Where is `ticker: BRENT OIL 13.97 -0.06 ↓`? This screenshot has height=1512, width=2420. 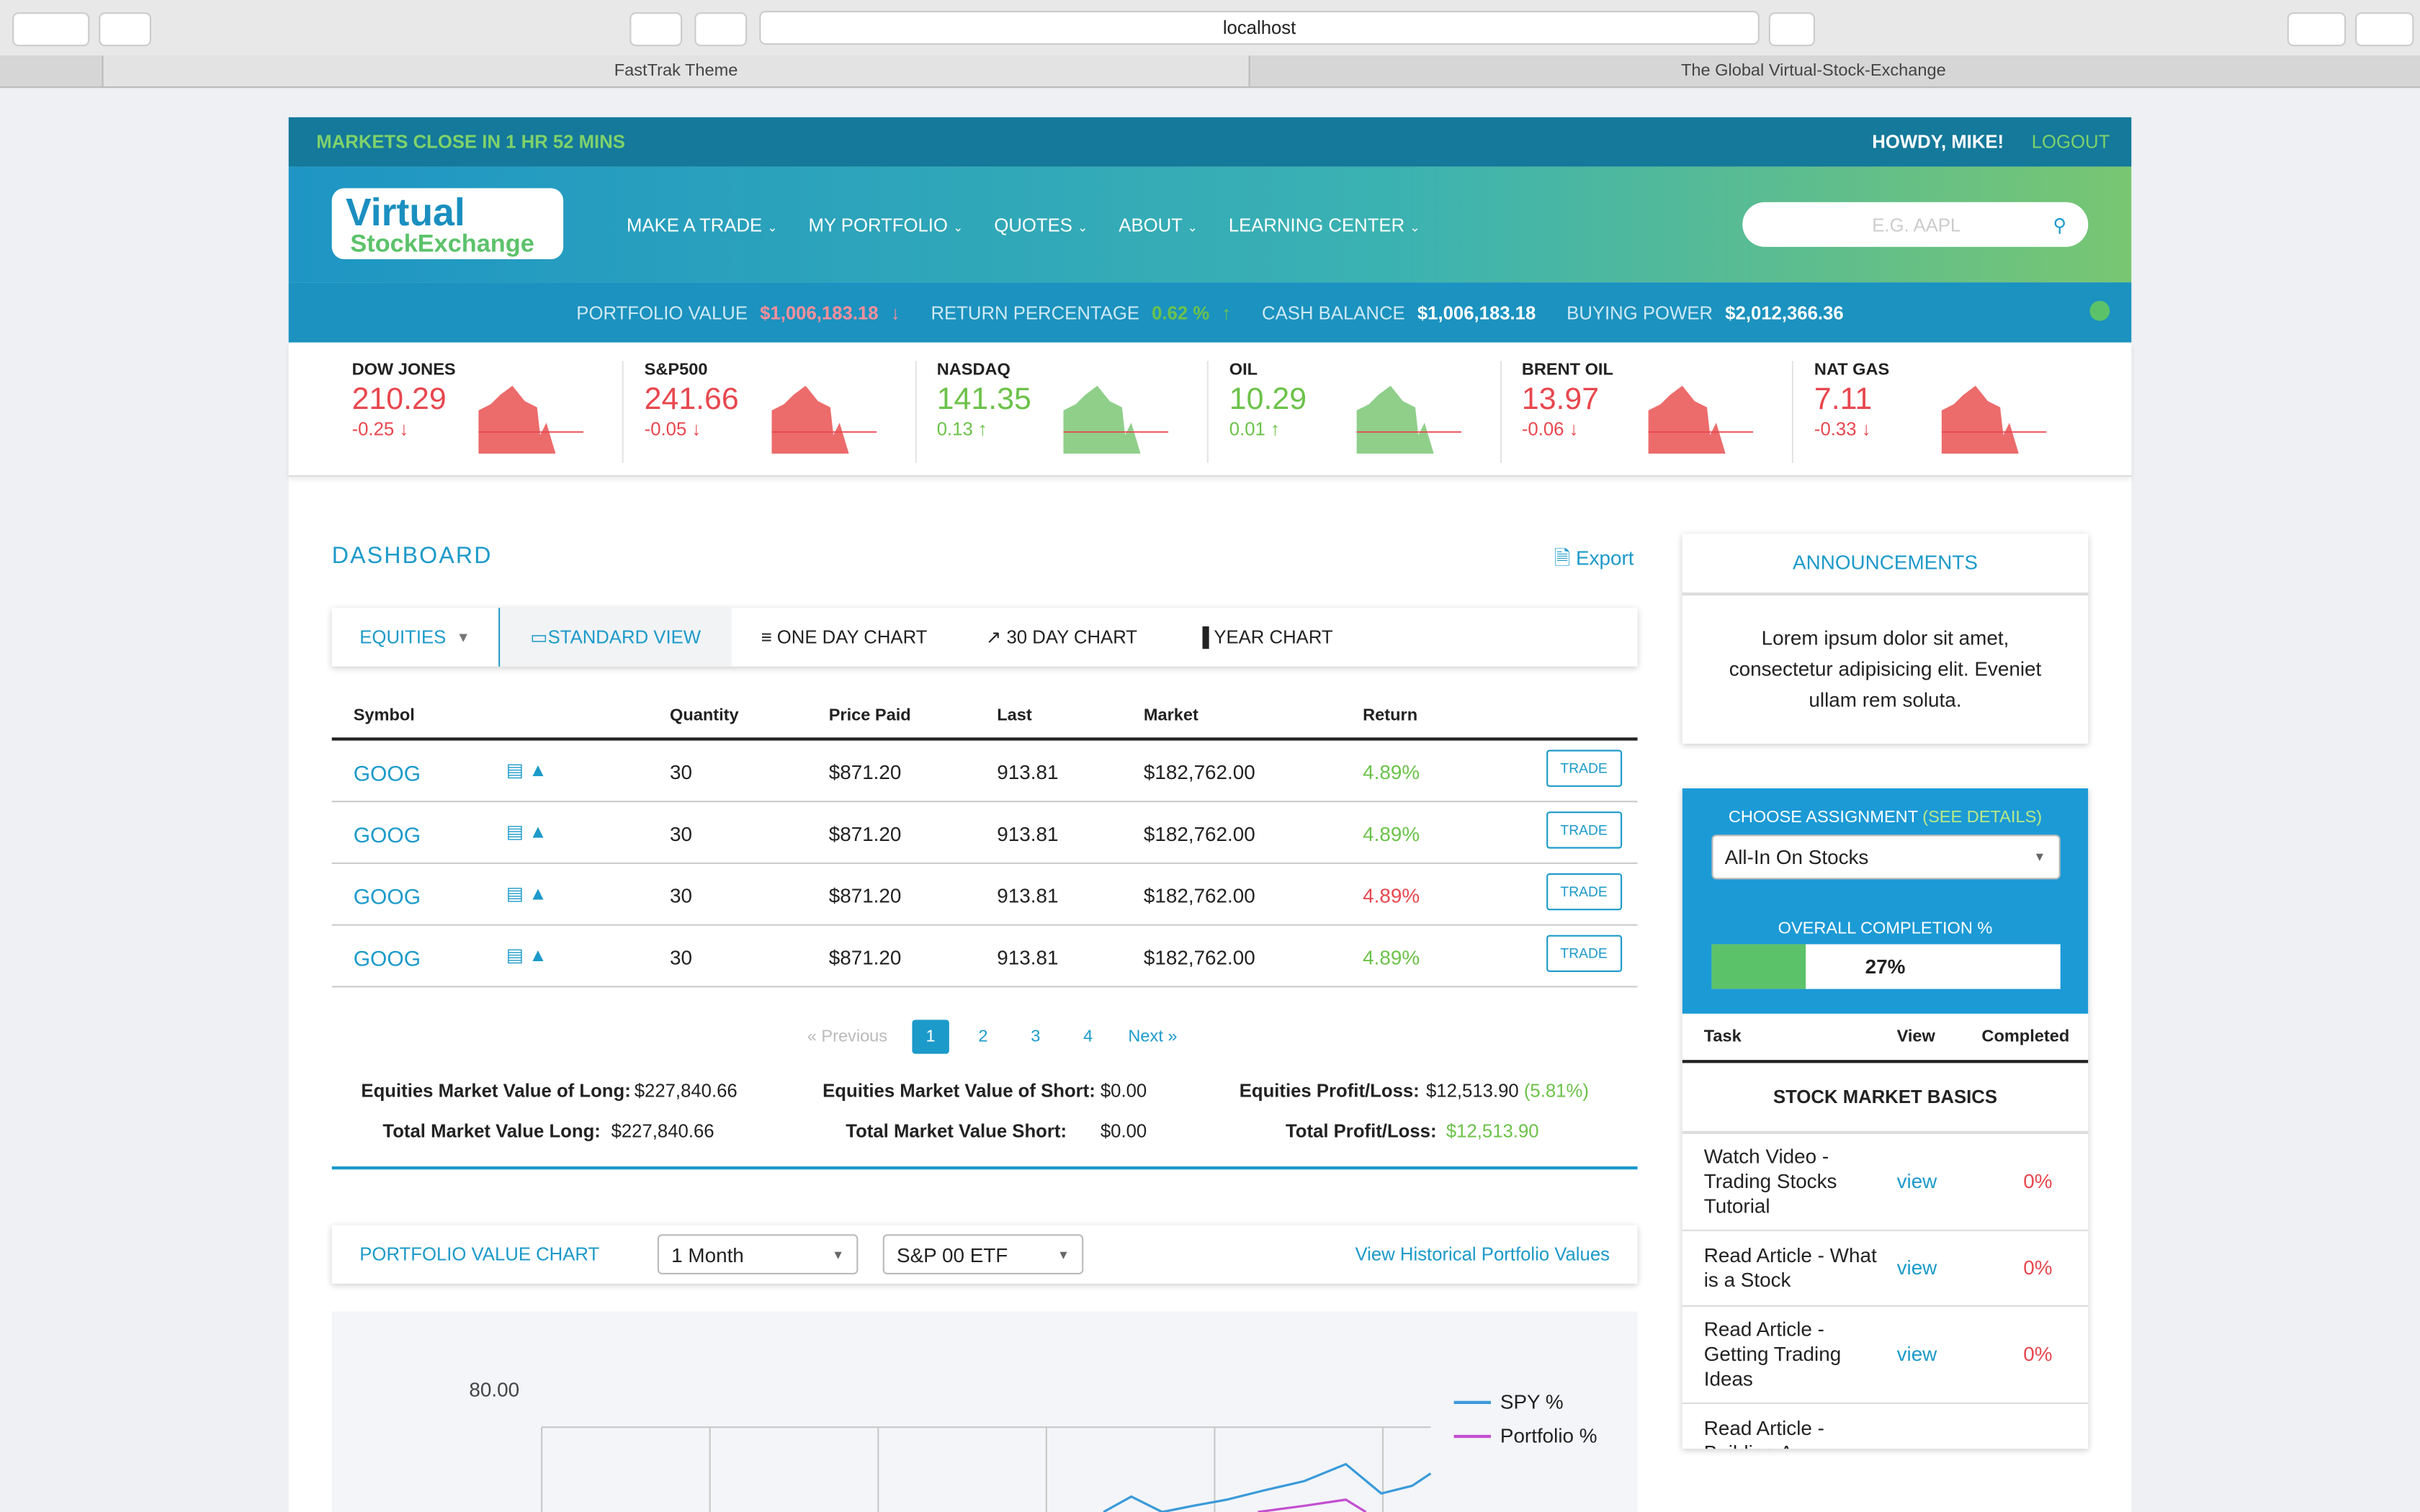 ticker: BRENT OIL 13.97 -0.06 ↓ is located at coordinates (1657, 412).